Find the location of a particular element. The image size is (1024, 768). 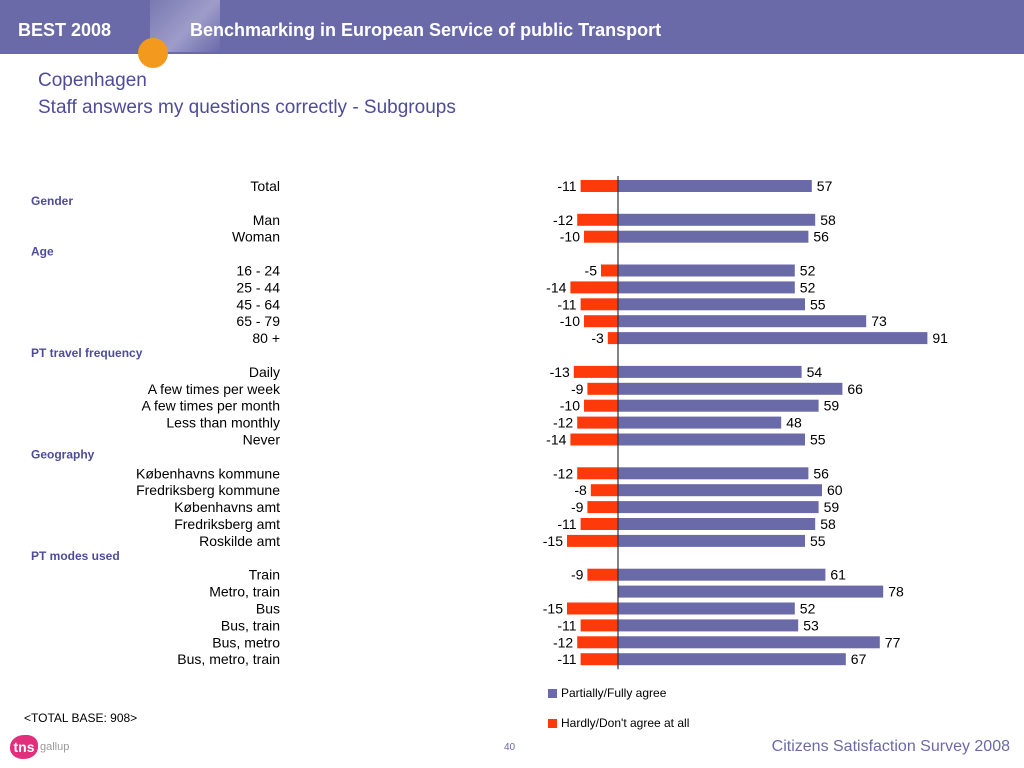

disagree-value-label: -13 is located at coordinates (560, 372).